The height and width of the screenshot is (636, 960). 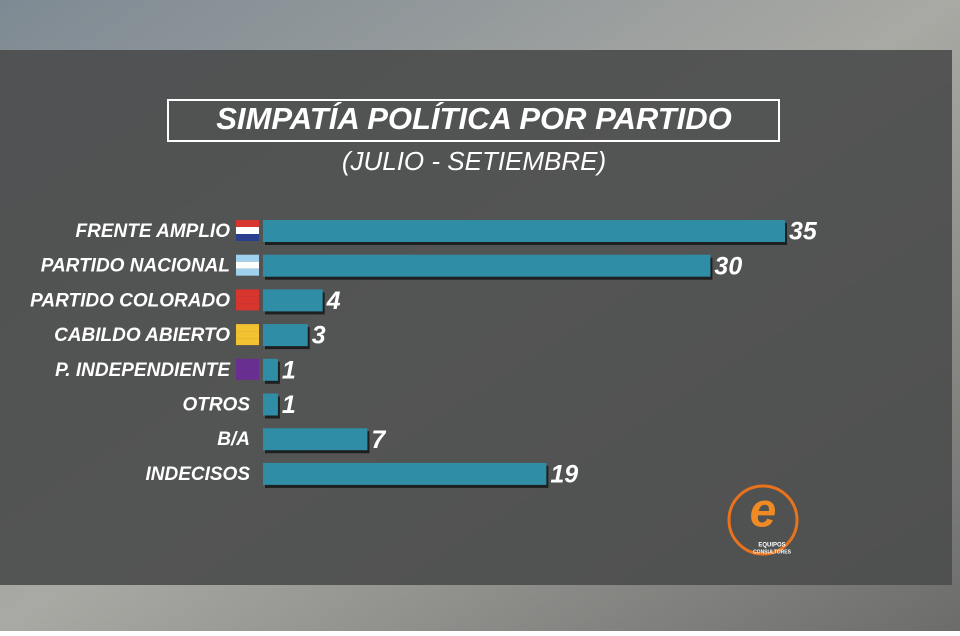 I want to click on category-label: P. INDEPENDIENTE, so click(x=143, y=370).